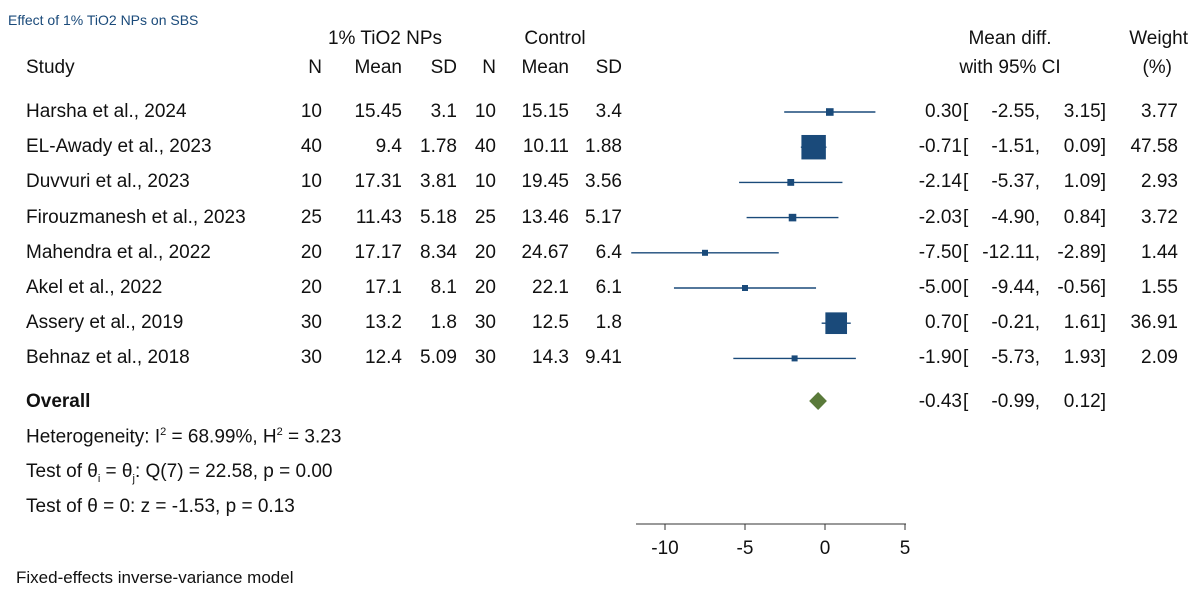 The height and width of the screenshot is (589, 1190). Describe the element at coordinates (1157, 67) in the screenshot. I see `weight-header-2: (%)` at that location.